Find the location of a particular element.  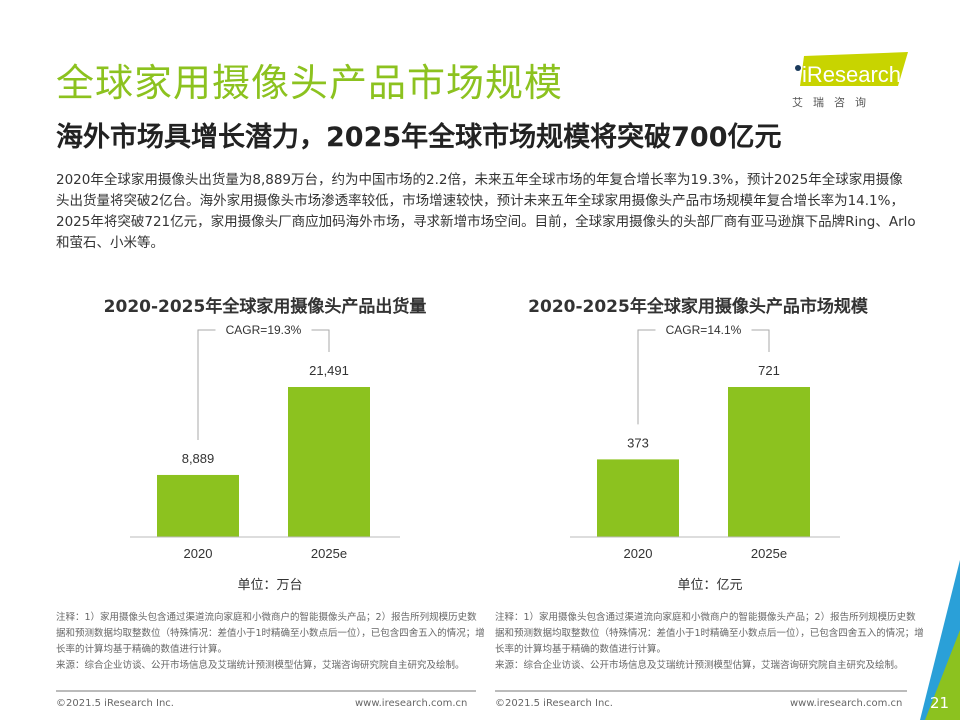

shipments-chart: 8,889 2020 21,491 2025e CAGR=19.3% 单位：万台 is located at coordinates (265, 456).